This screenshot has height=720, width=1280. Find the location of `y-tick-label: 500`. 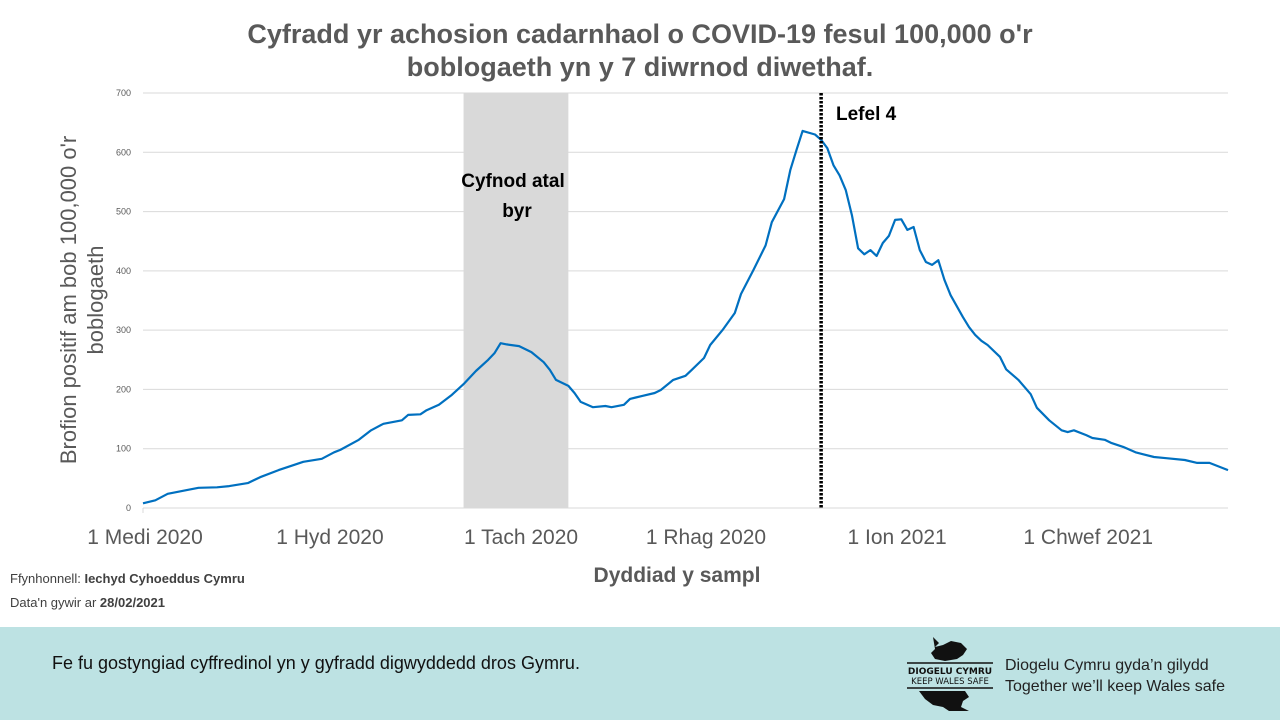

y-tick-label: 500 is located at coordinates (123, 212).